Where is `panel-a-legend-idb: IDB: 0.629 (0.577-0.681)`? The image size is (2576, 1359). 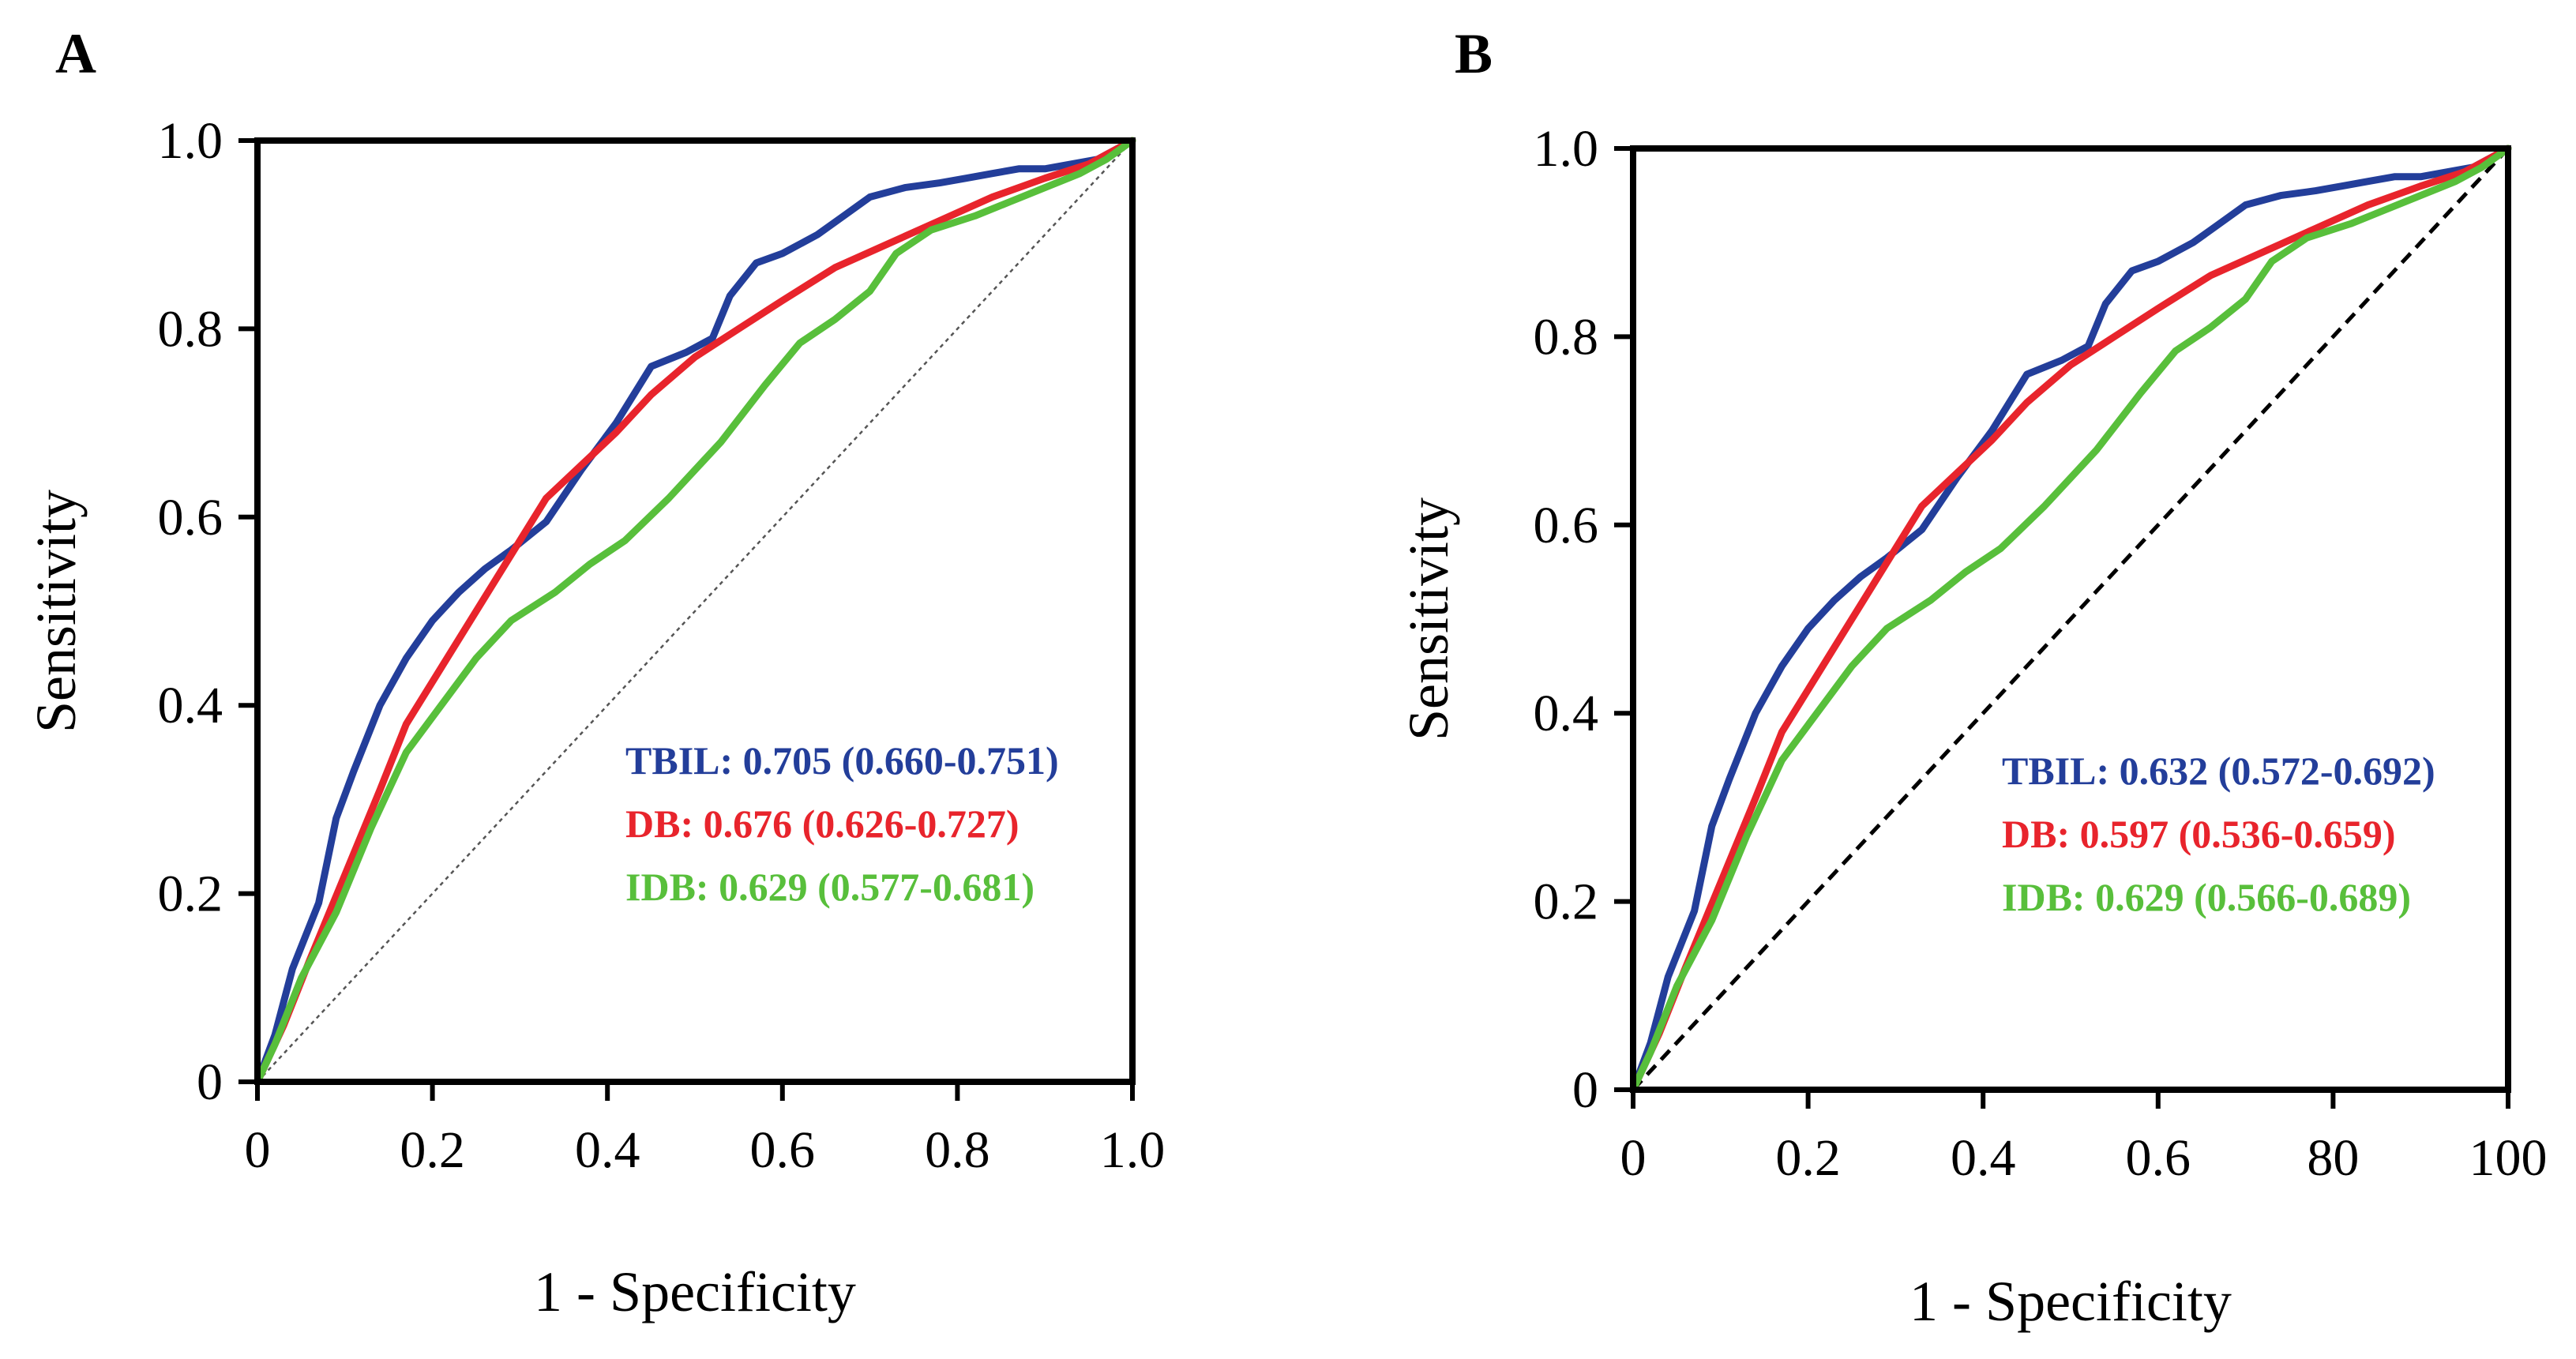 panel-a-legend-idb: IDB: 0.629 (0.577-0.681) is located at coordinates (830, 887).